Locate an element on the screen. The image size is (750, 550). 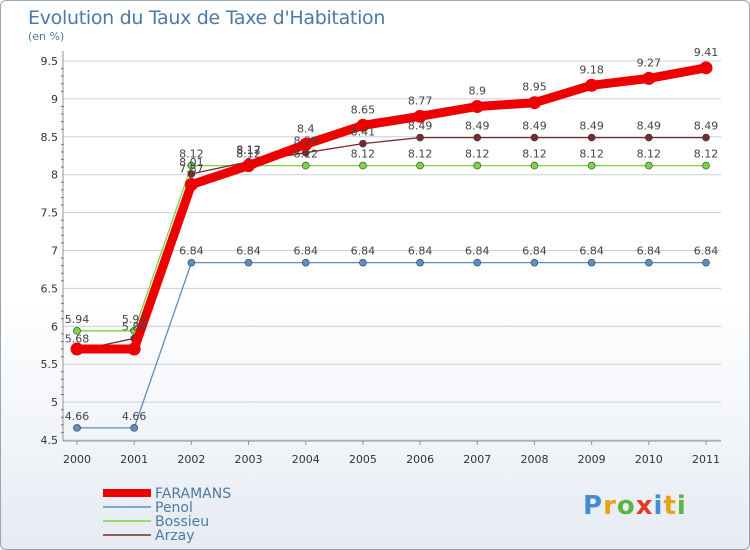
y-tick-label: 5 is located at coordinates (54, 402).